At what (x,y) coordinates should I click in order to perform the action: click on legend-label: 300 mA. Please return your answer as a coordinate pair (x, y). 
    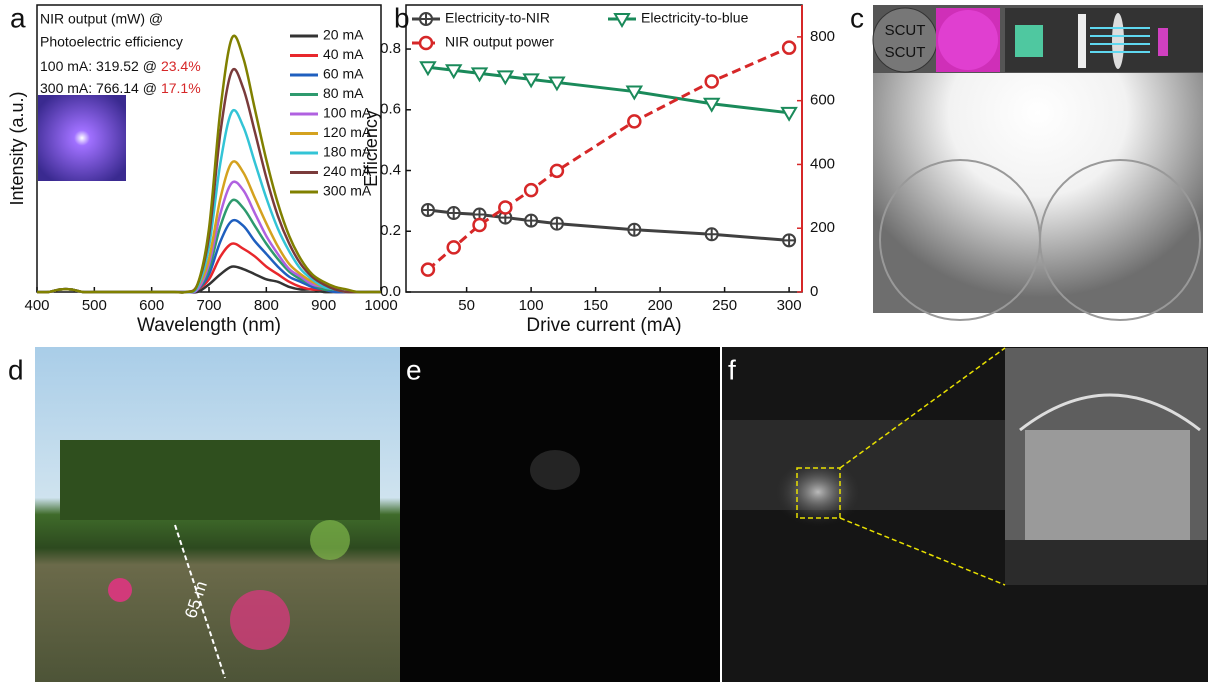
    Looking at the image, I should click on (347, 191).